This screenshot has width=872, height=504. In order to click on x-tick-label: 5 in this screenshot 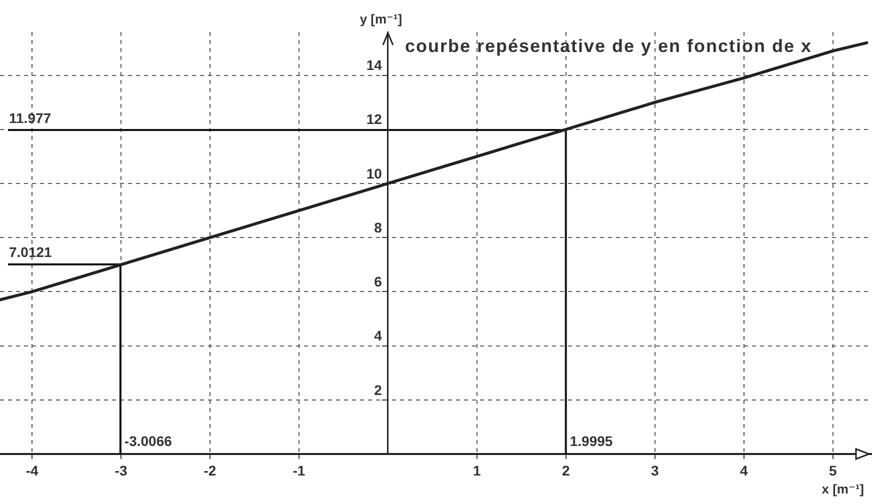, I will do `click(832, 470)`.